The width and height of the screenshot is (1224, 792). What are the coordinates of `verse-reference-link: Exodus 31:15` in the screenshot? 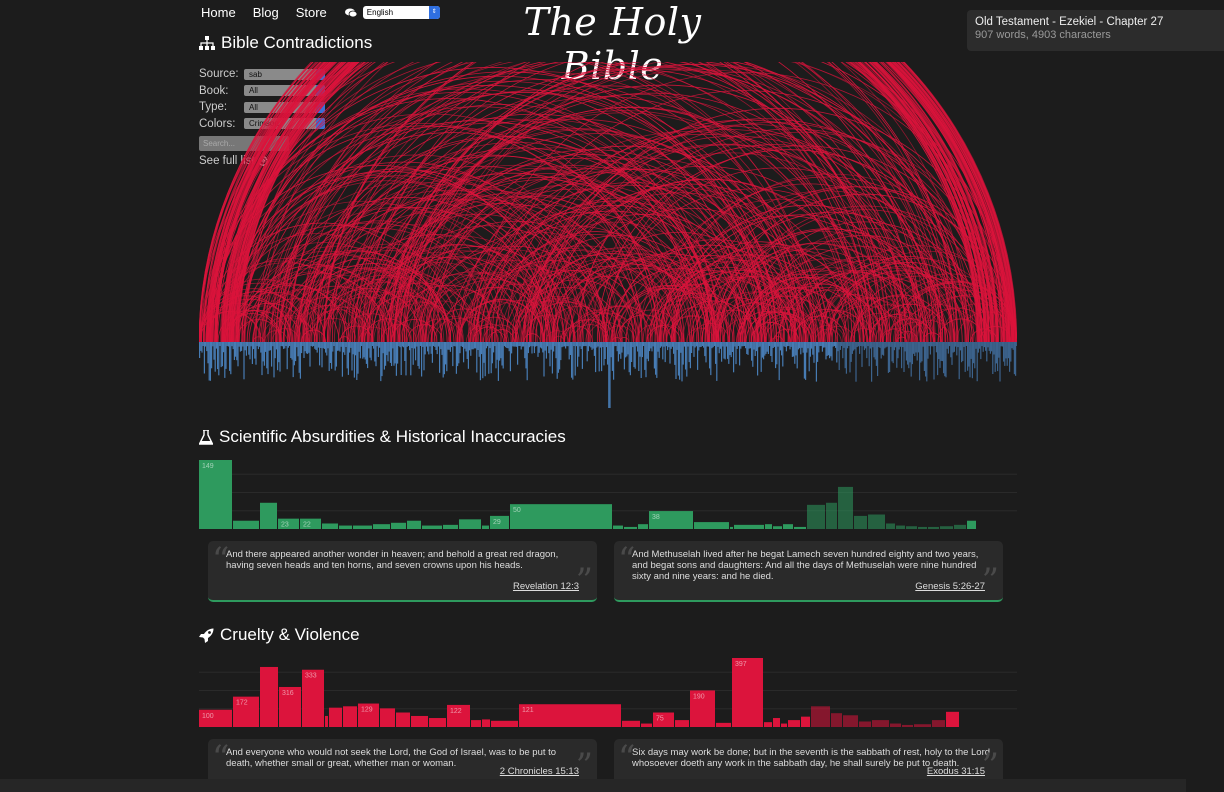 It's located at (955, 771).